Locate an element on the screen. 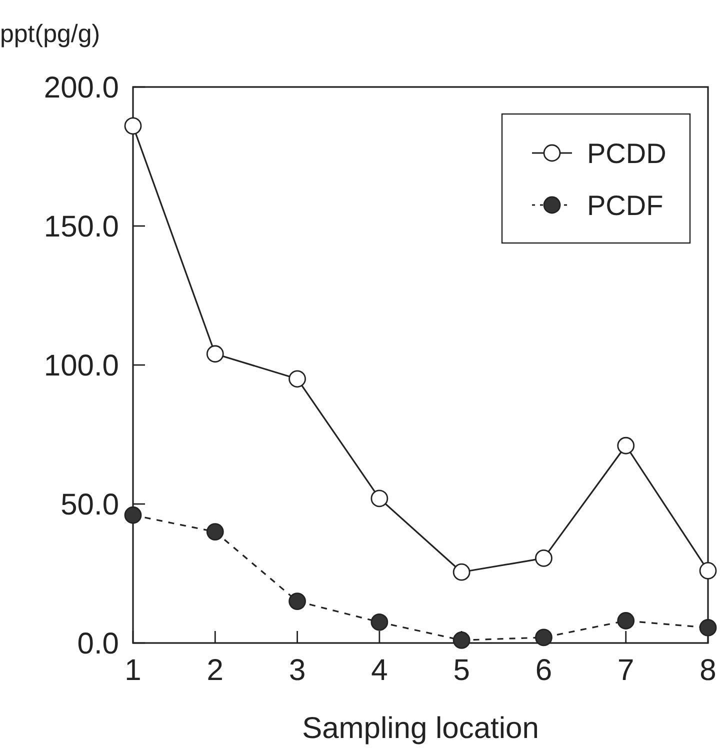  x-tick-label: 2 is located at coordinates (215, 670).